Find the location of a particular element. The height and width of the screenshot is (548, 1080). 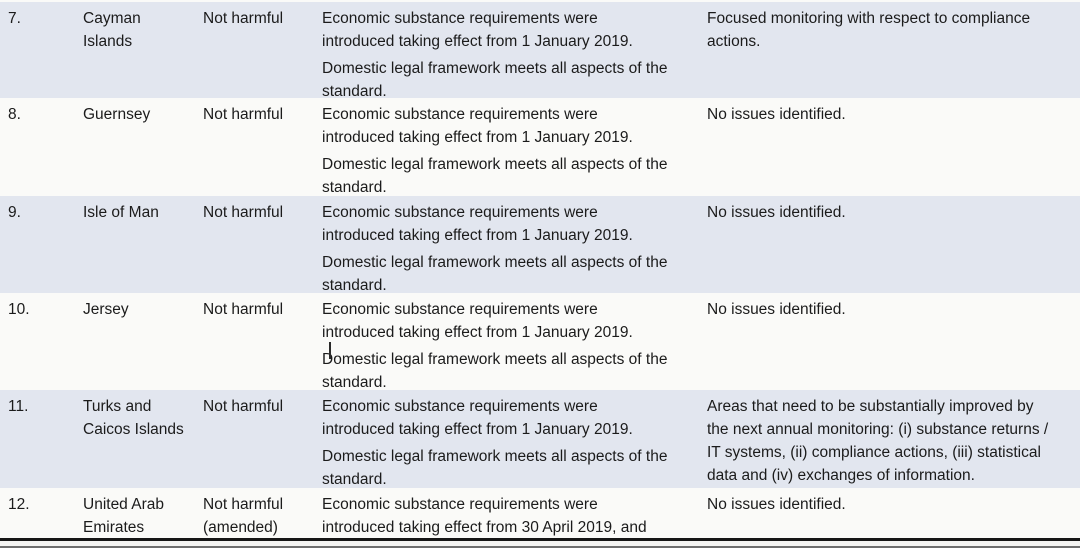

page-margin-strip is located at coordinates (540, 543).